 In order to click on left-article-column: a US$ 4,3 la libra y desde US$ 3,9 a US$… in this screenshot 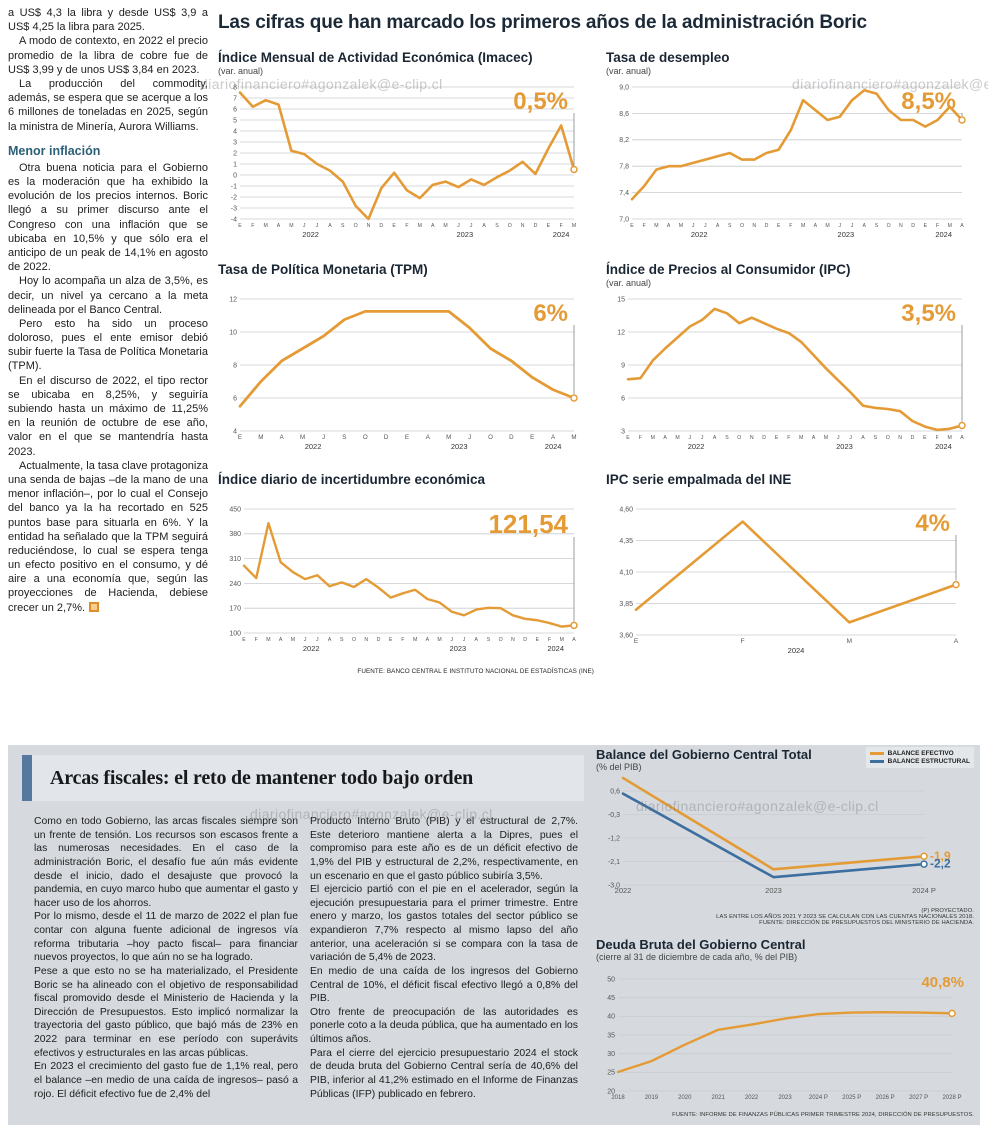, I will do `click(108, 310)`.